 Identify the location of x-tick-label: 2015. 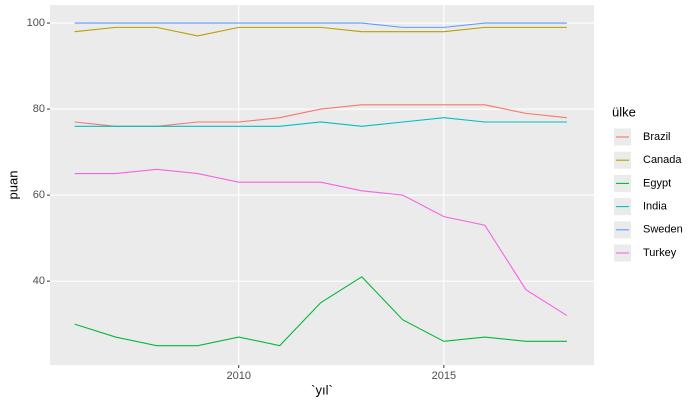
(444, 376).